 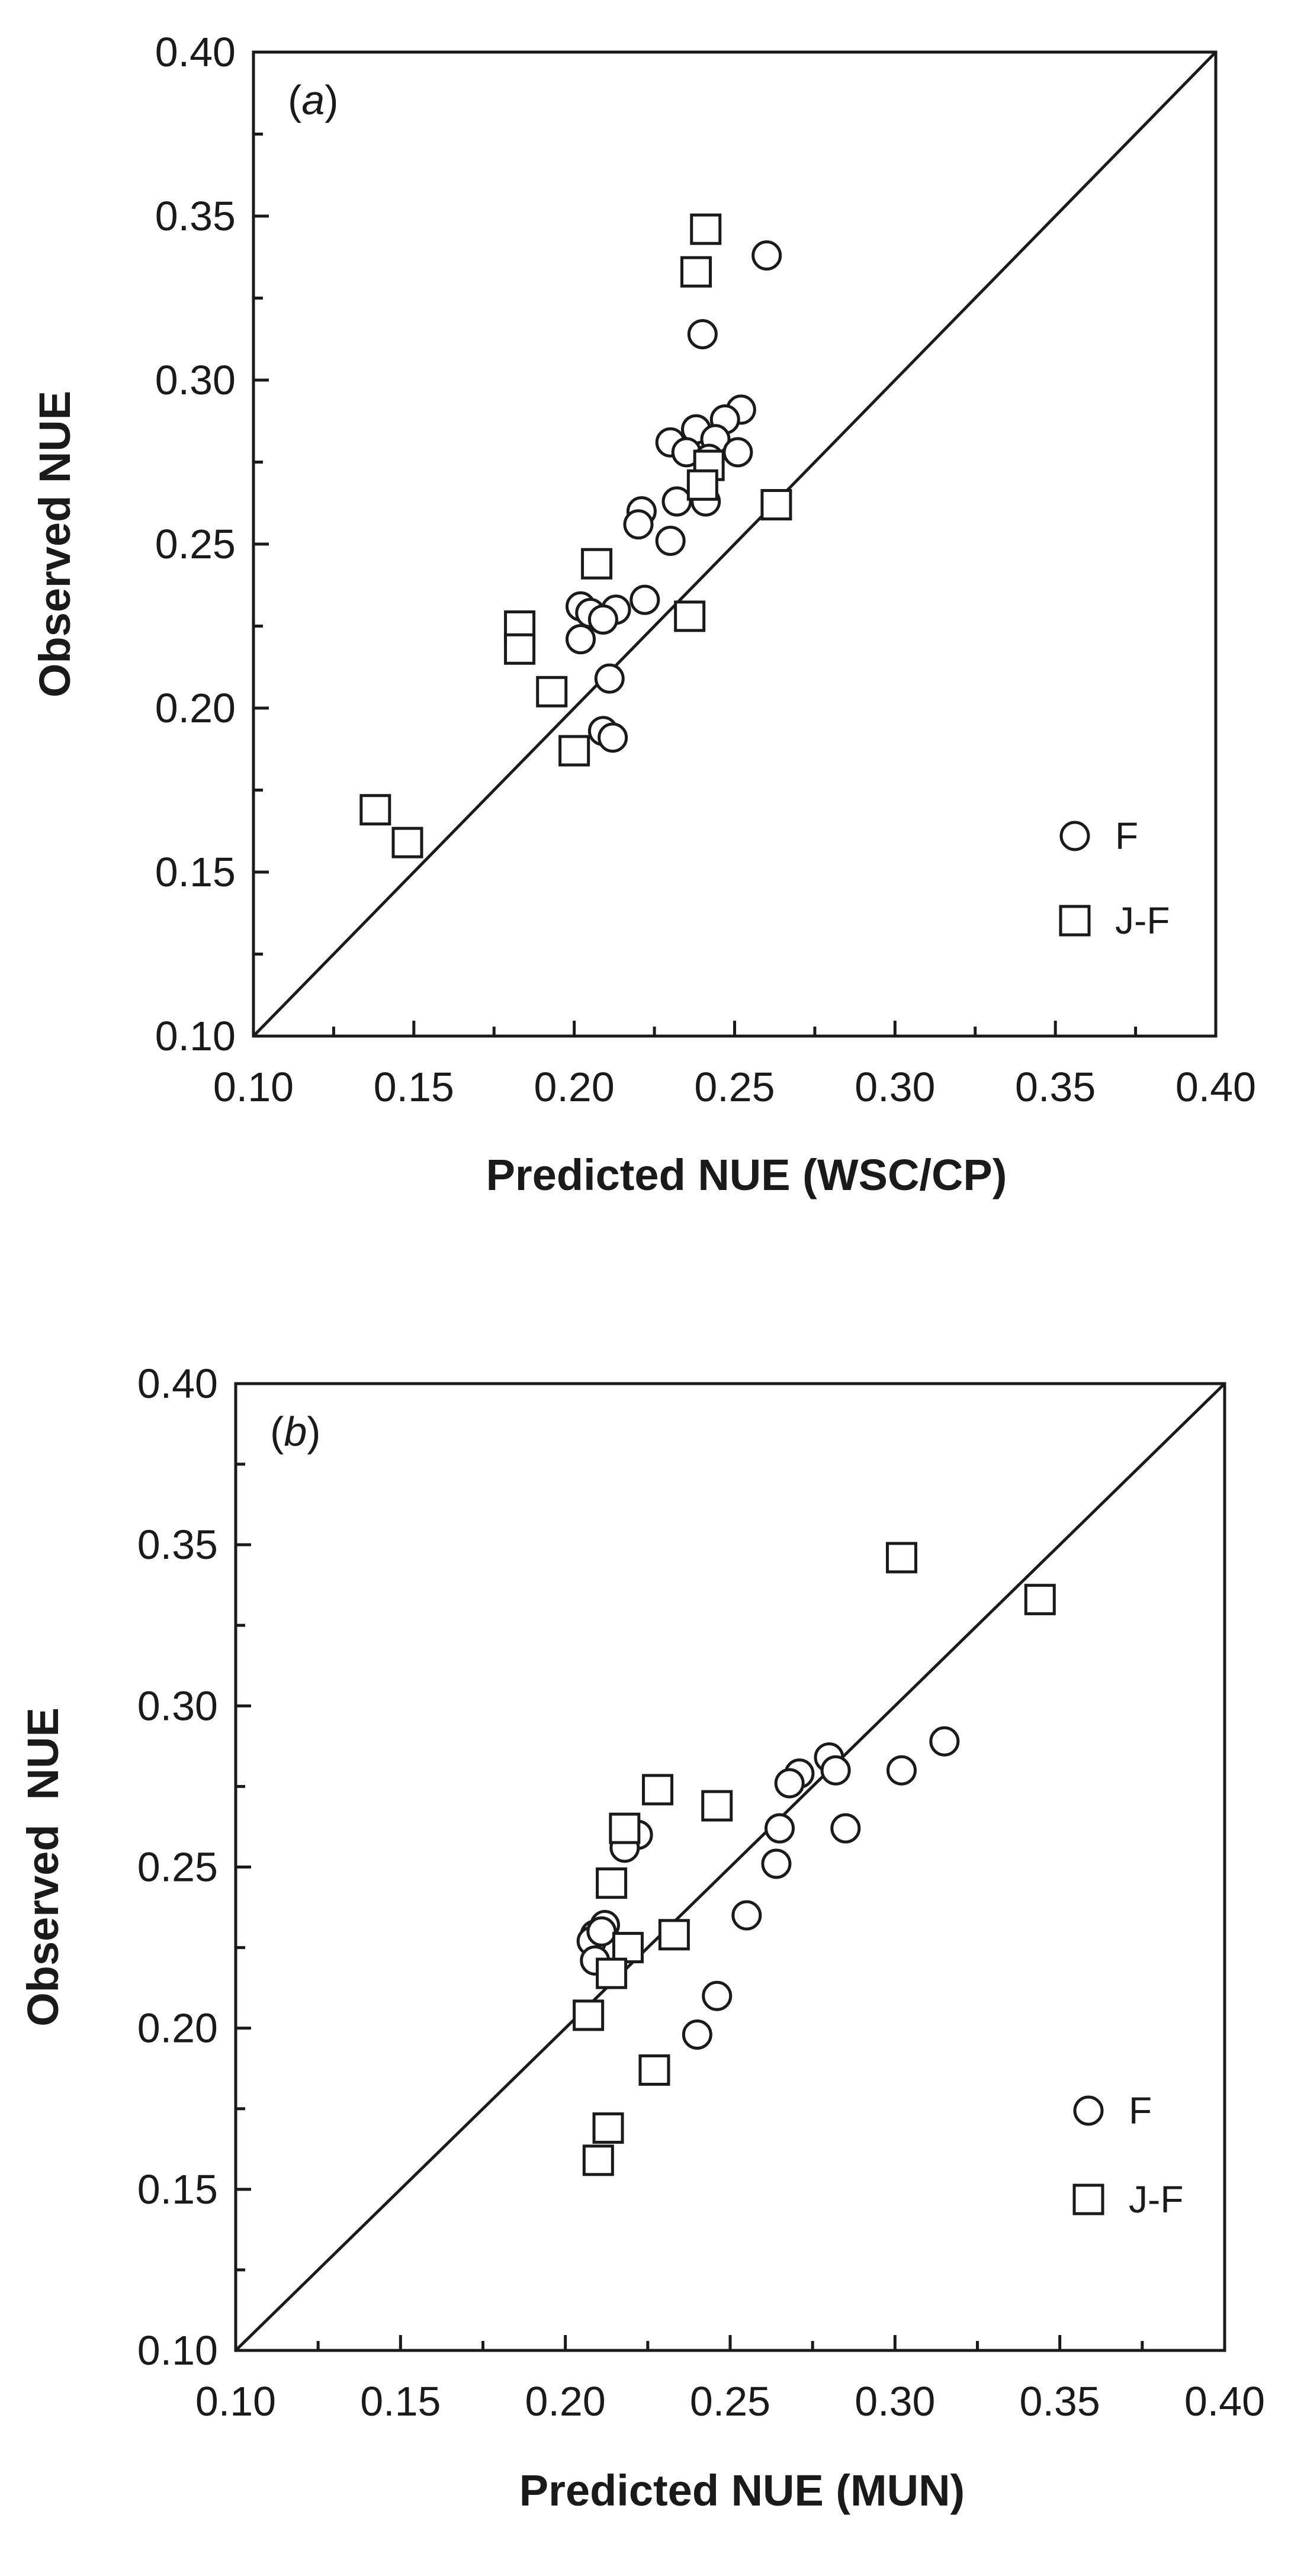 I want to click on panel-label: (b), so click(x=295, y=1432).